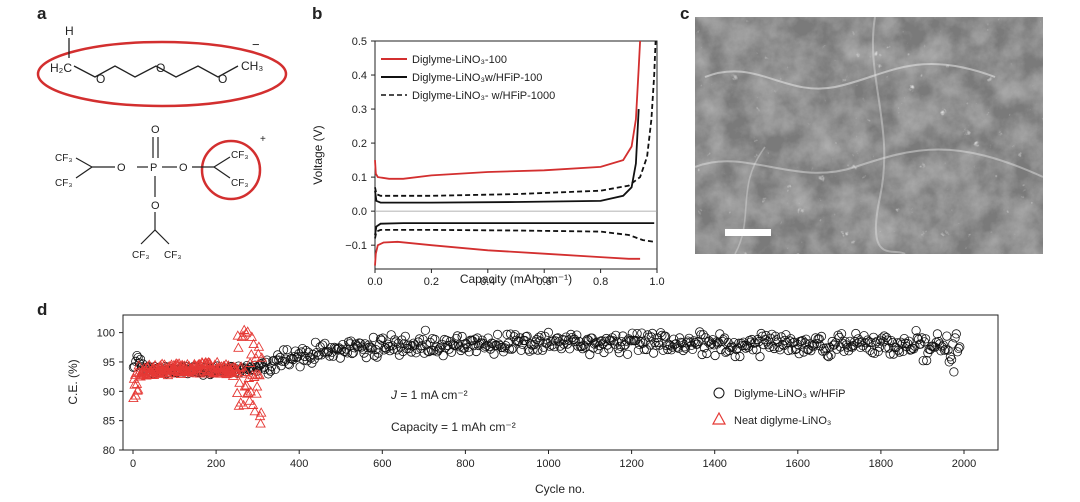 The width and height of the screenshot is (1080, 502). What do you see at coordinates (431, 282) in the screenshot?
I see `x-tick-label: 0.2` at bounding box center [431, 282].